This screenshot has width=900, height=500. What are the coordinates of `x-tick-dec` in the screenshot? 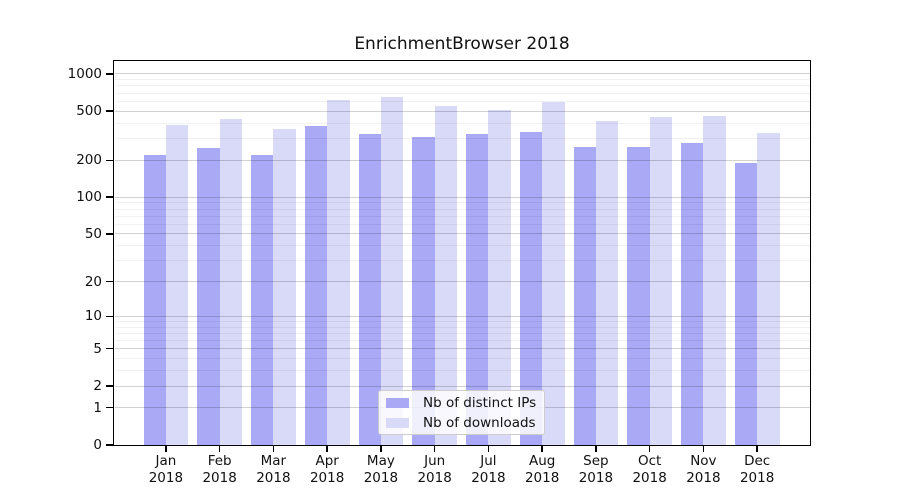 It's located at (757, 449).